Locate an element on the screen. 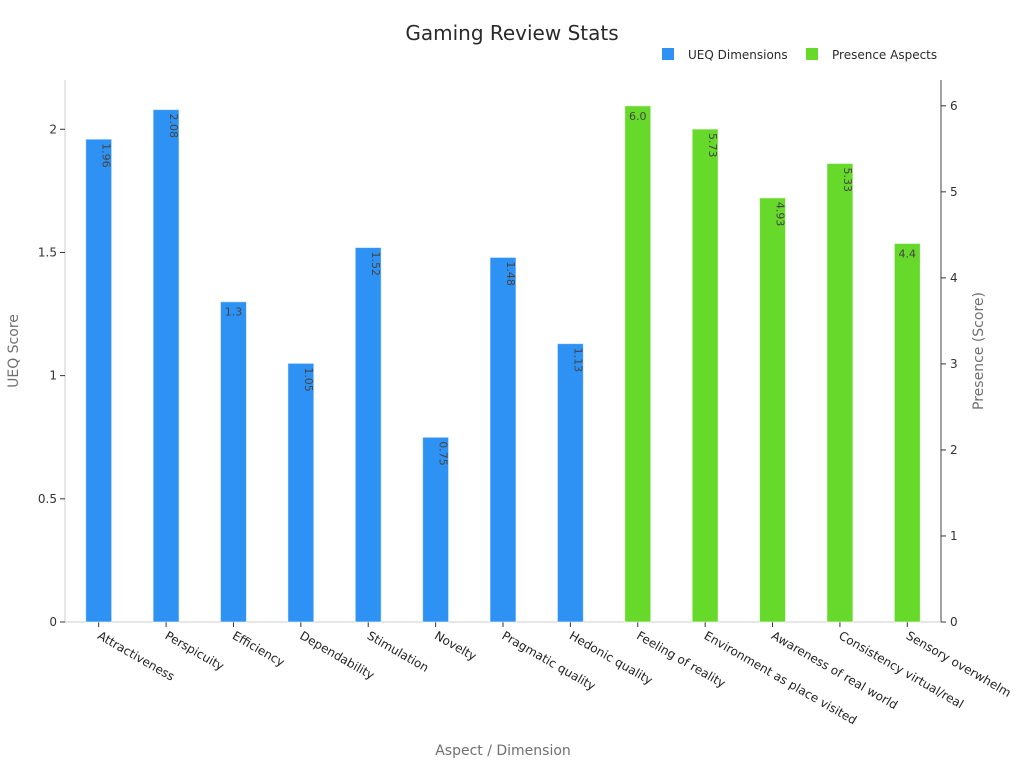 This screenshot has height=768, width=1024. bar-value-label: 1.52 is located at coordinates (375, 264).